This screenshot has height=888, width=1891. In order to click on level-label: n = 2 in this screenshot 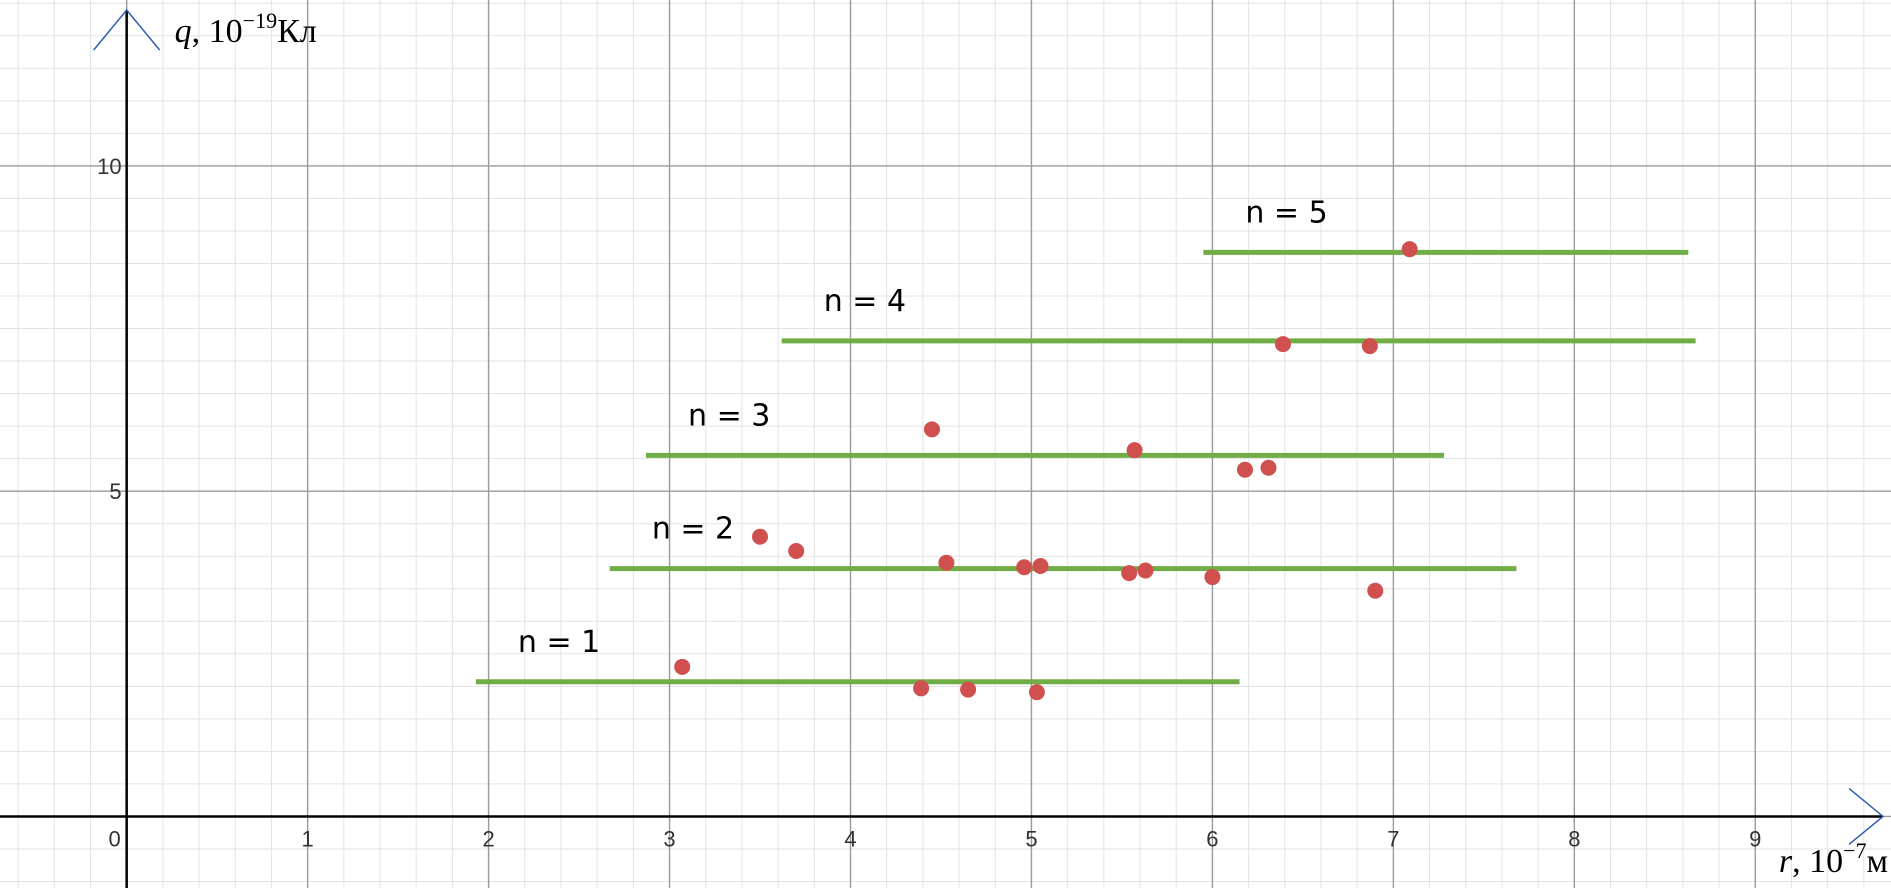, I will do `click(693, 529)`.